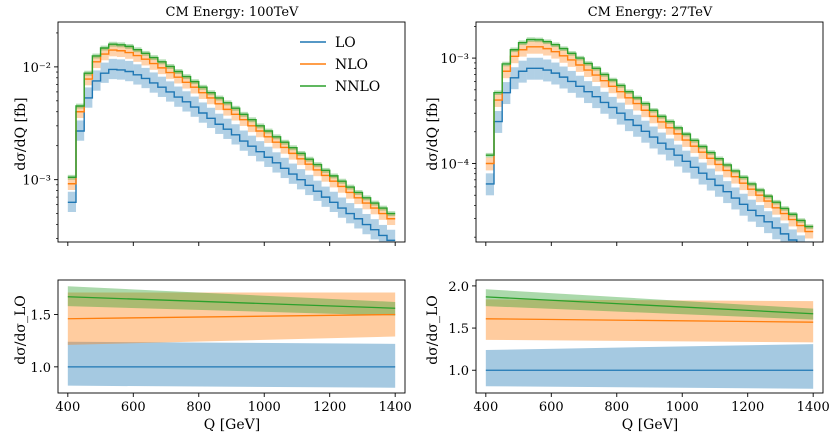  What do you see at coordinates (357, 87) in the screenshot?
I see `legend-label-nnlo: NNLO` at bounding box center [357, 87].